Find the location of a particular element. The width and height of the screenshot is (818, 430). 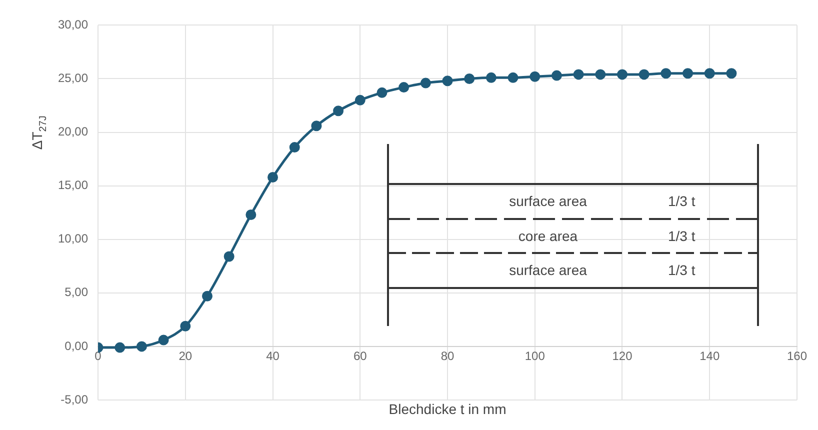

x-tick-label: 40 is located at coordinates (273, 355).